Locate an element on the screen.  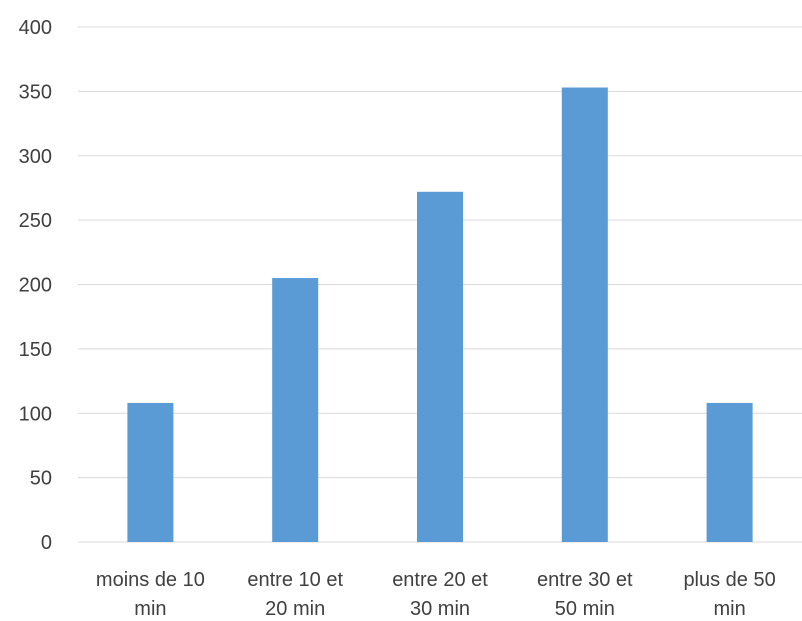
x-category-label: moins de 10 is located at coordinates (150, 580).